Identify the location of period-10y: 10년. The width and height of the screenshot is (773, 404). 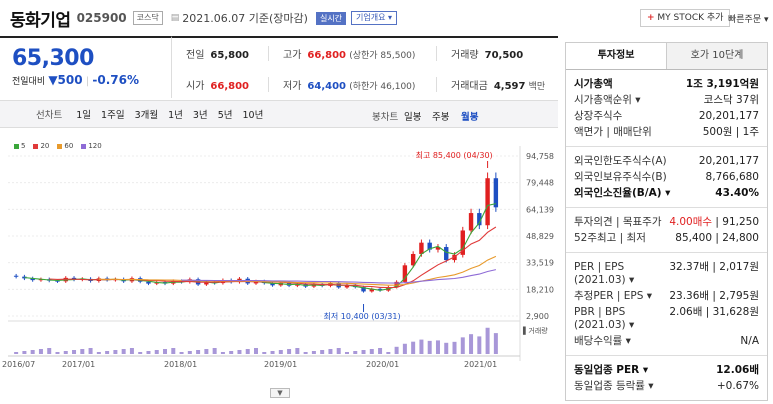
(253, 115).